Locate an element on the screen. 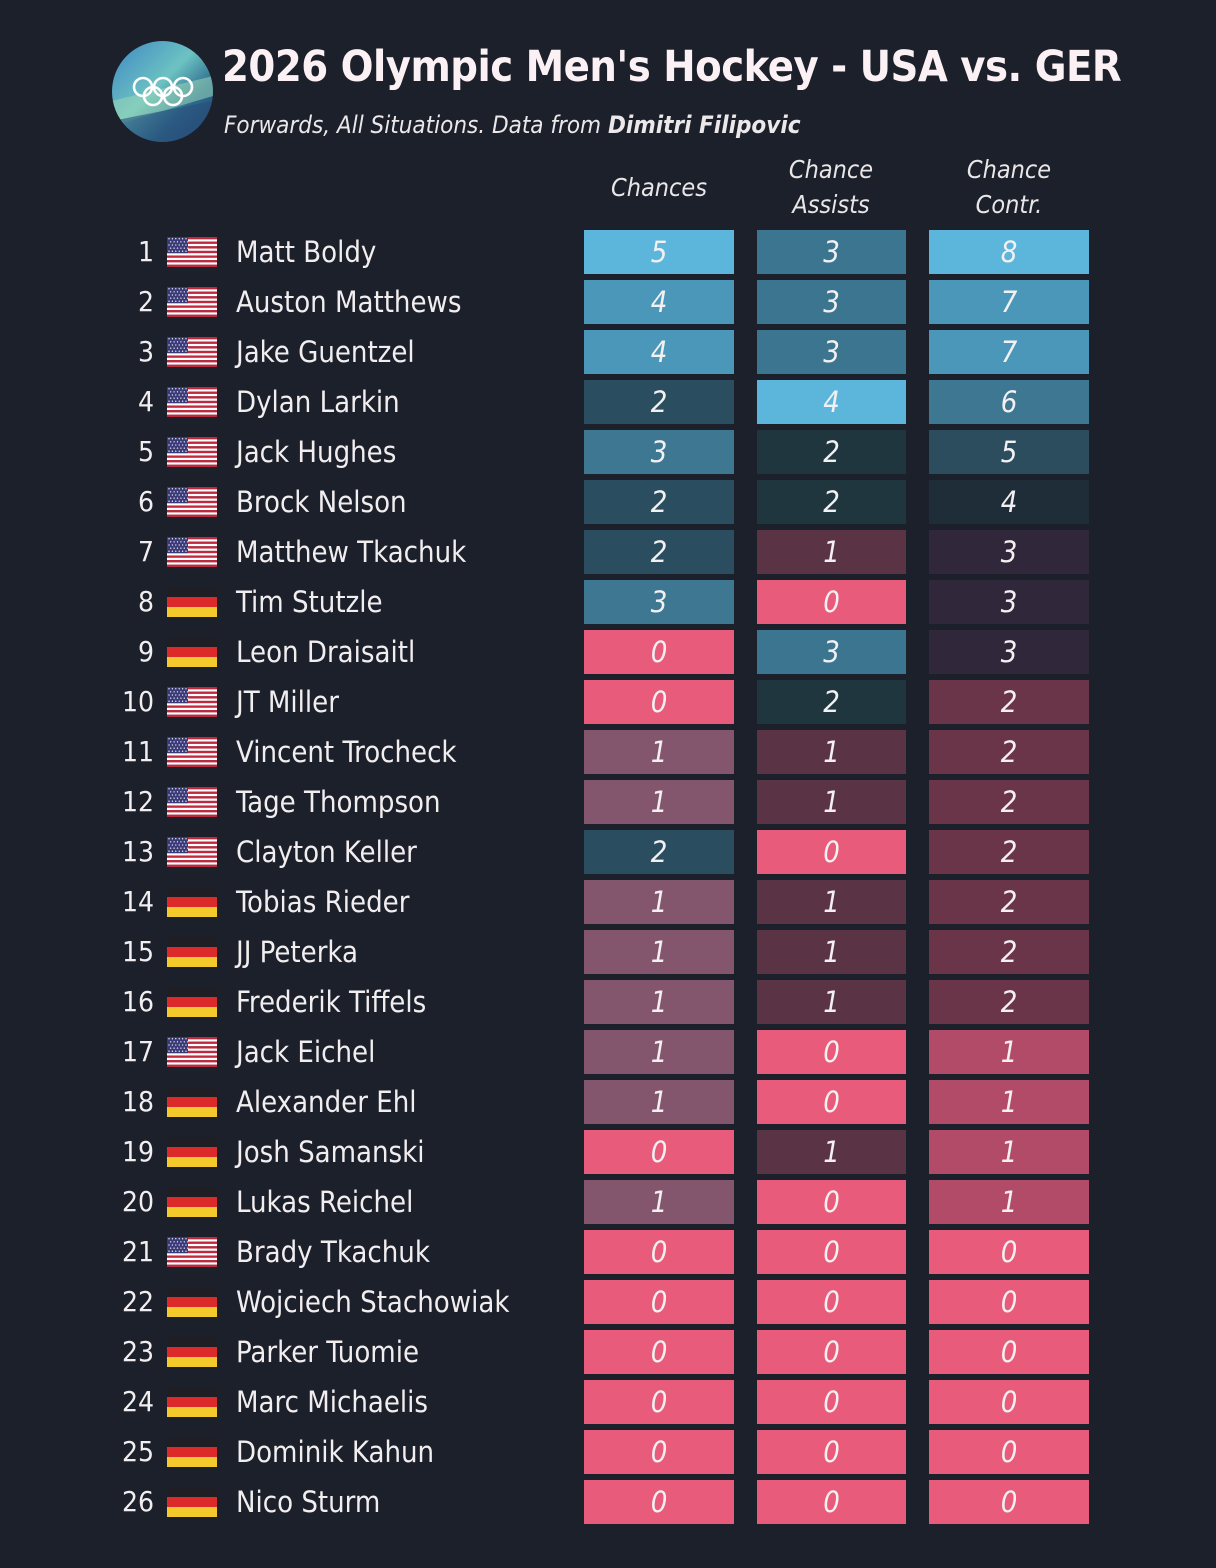 Image resolution: width=1216 pixels, height=1568 pixels. rank-number: 5 is located at coordinates (145, 451).